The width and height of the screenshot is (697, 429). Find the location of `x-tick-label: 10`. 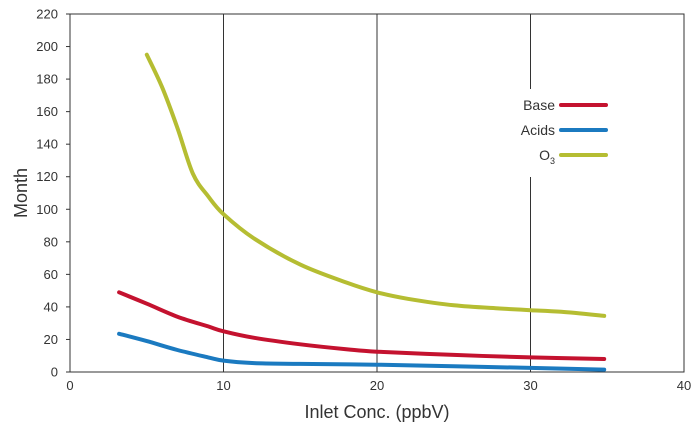

x-tick-label: 10 is located at coordinates (223, 385).